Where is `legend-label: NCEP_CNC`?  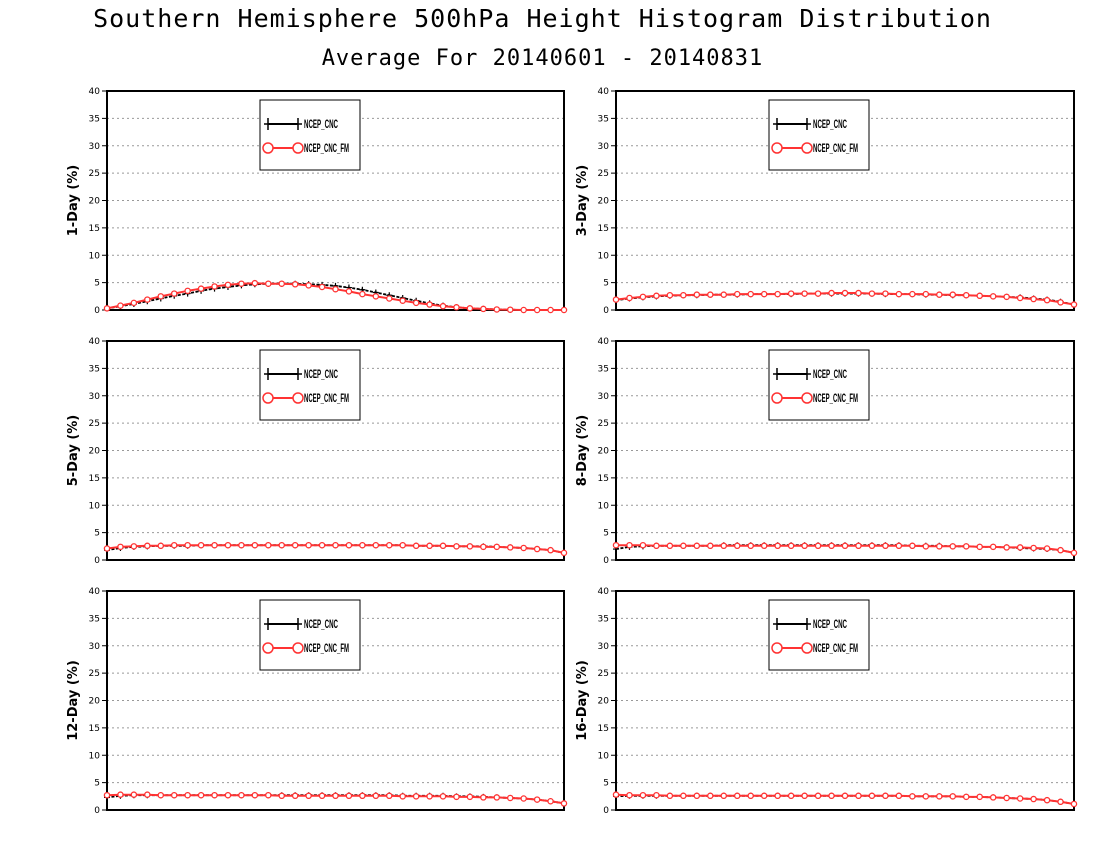
legend-label: NCEP_CNC is located at coordinates (321, 624).